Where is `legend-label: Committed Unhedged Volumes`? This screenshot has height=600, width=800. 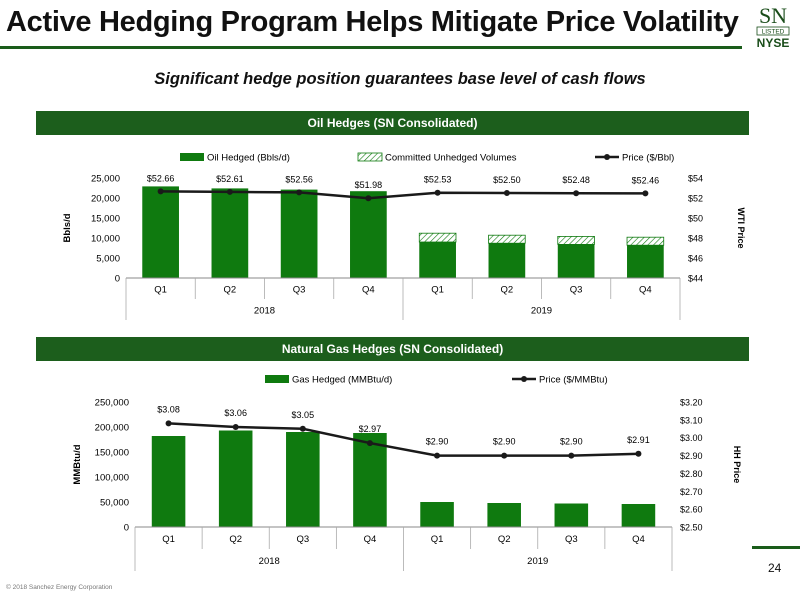
legend-label: Committed Unhedged Volumes is located at coordinates (451, 158).